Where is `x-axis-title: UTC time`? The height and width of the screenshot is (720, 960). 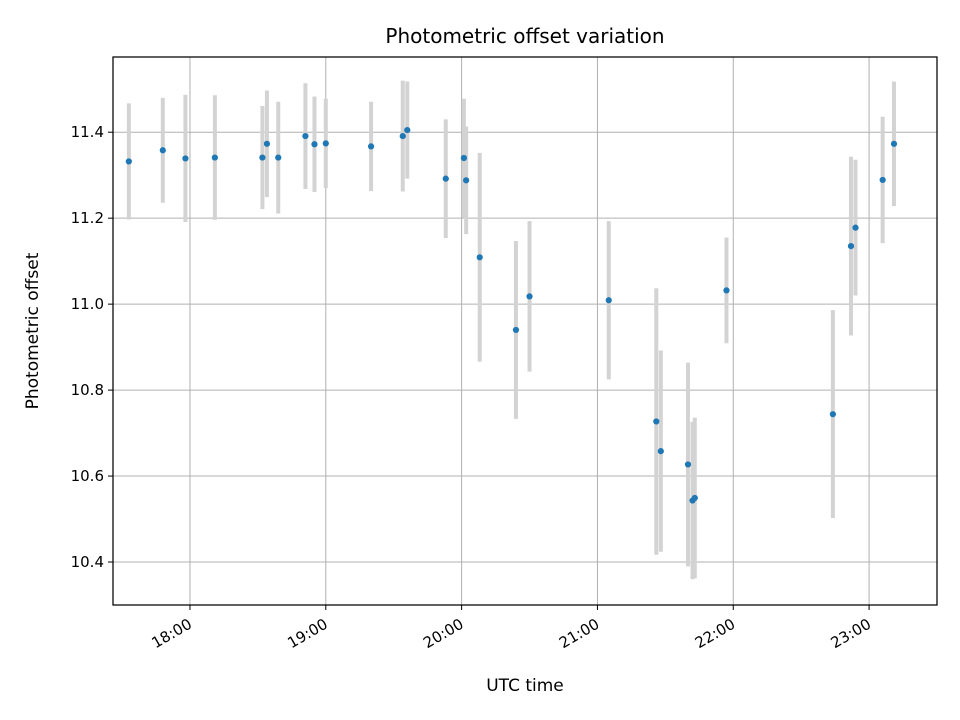 x-axis-title: UTC time is located at coordinates (525, 686).